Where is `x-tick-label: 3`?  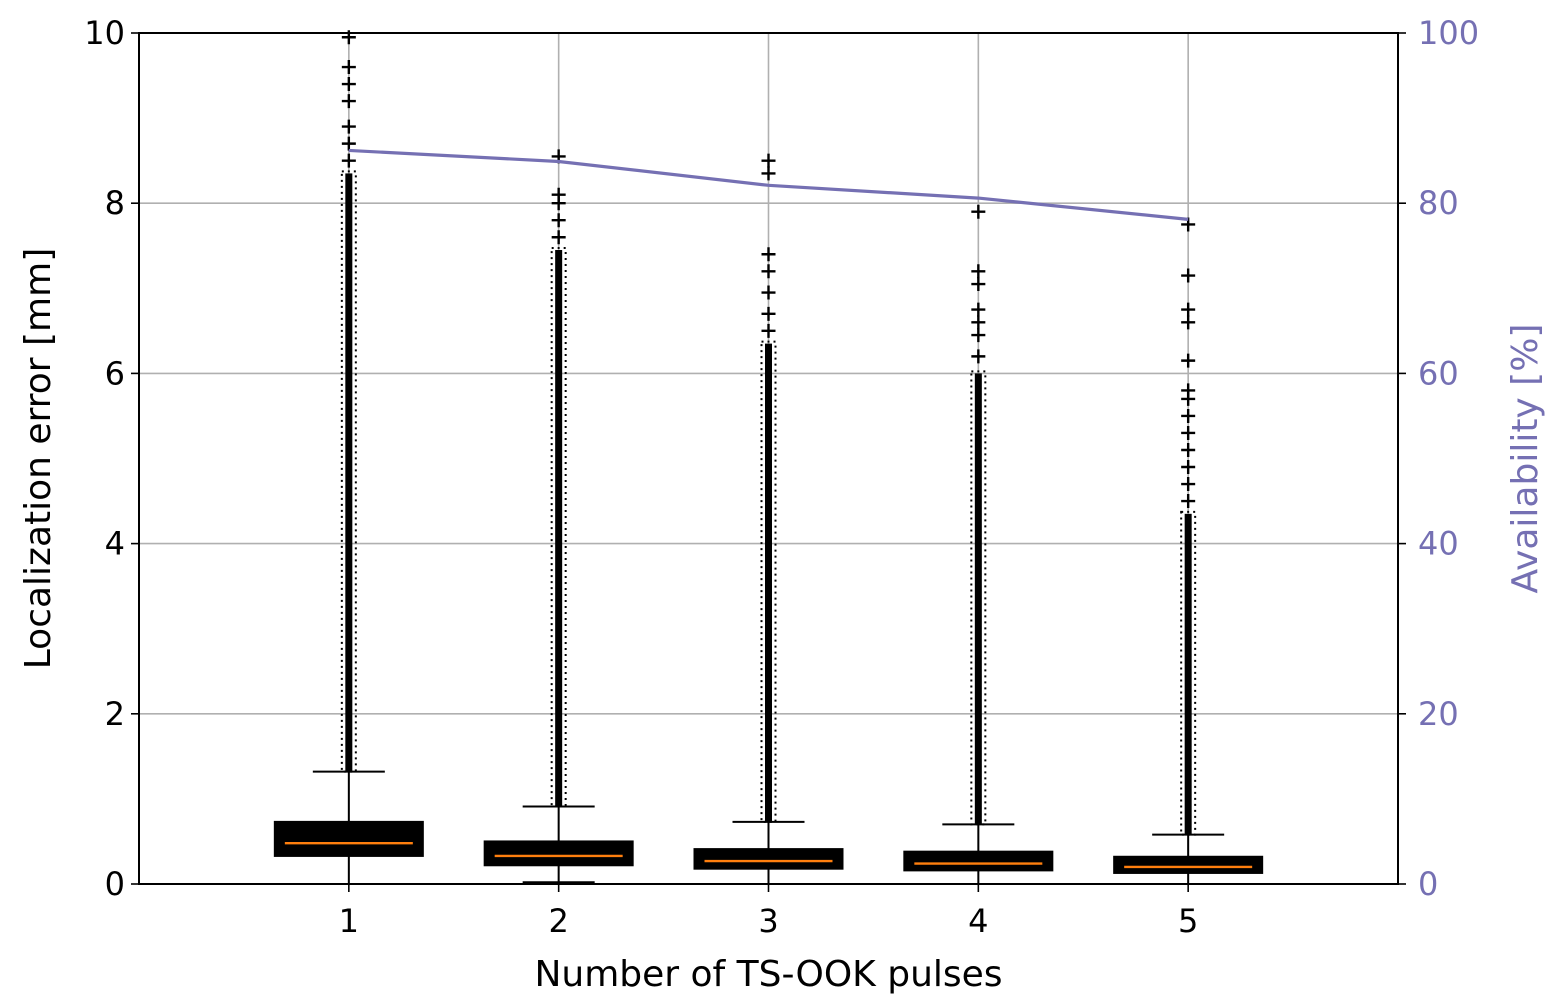 x-tick-label: 3 is located at coordinates (768, 921).